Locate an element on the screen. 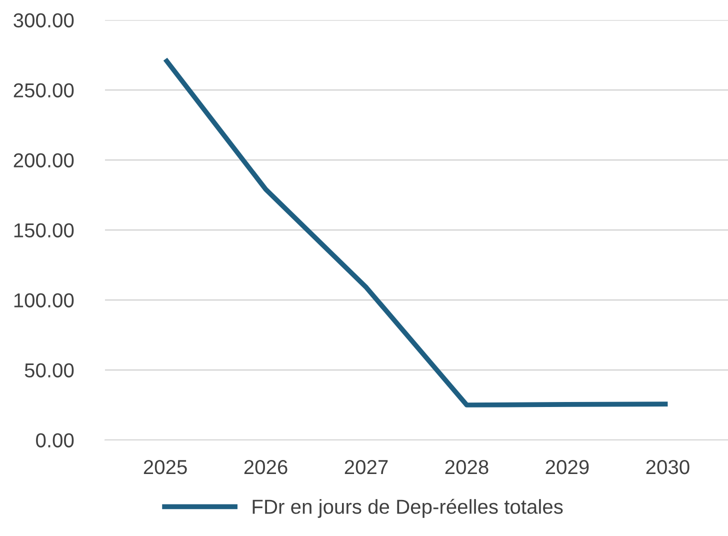  legend-label: FDr en jours de Dep-réelles totales is located at coordinates (407, 508).